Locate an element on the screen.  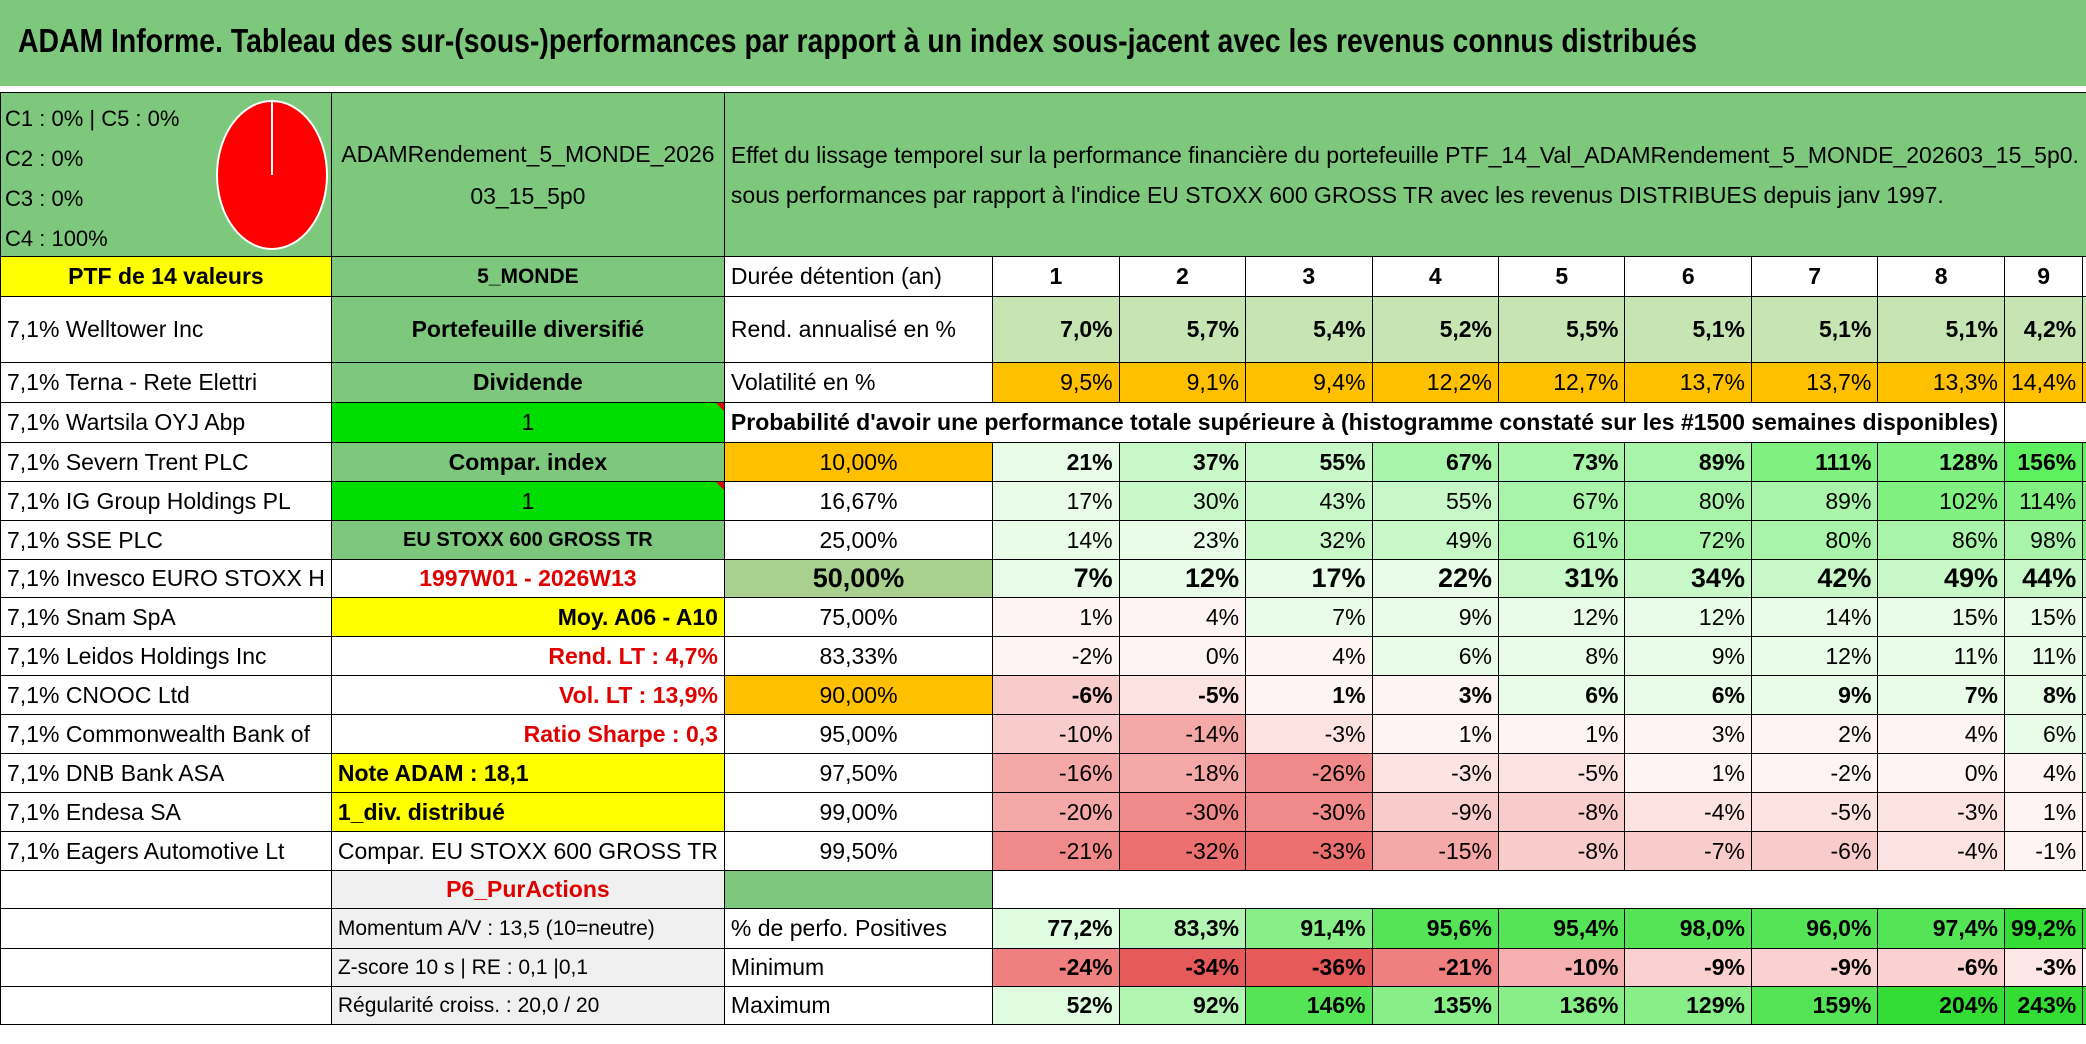
probability-value: 128% is located at coordinates (1941, 462).